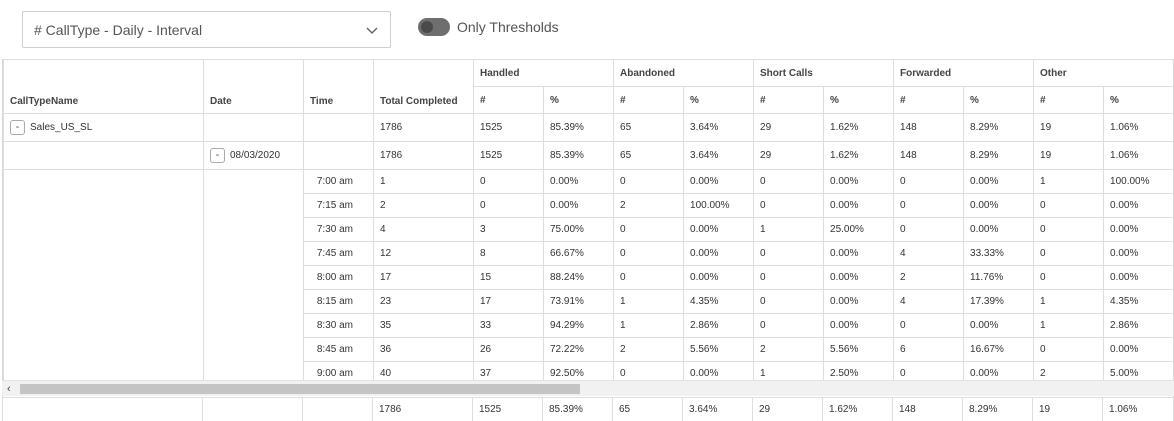  Describe the element at coordinates (964, 73) in the screenshot. I see `header-group-forwarded: Forwarded` at that location.